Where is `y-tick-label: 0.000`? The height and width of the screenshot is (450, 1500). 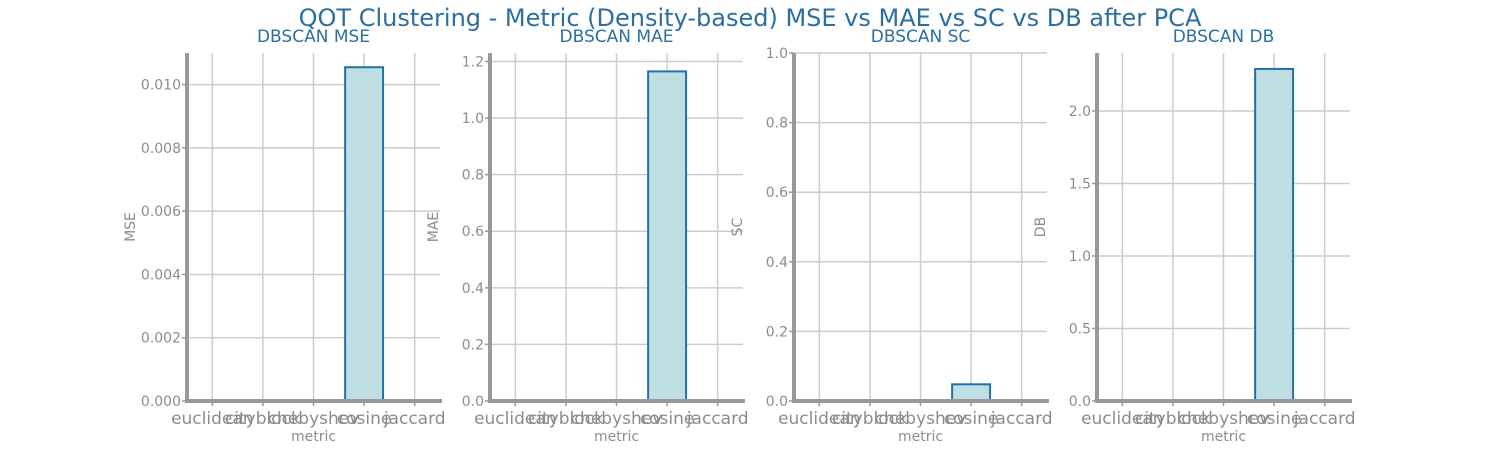
y-tick-label: 0.000 is located at coordinates (161, 402).